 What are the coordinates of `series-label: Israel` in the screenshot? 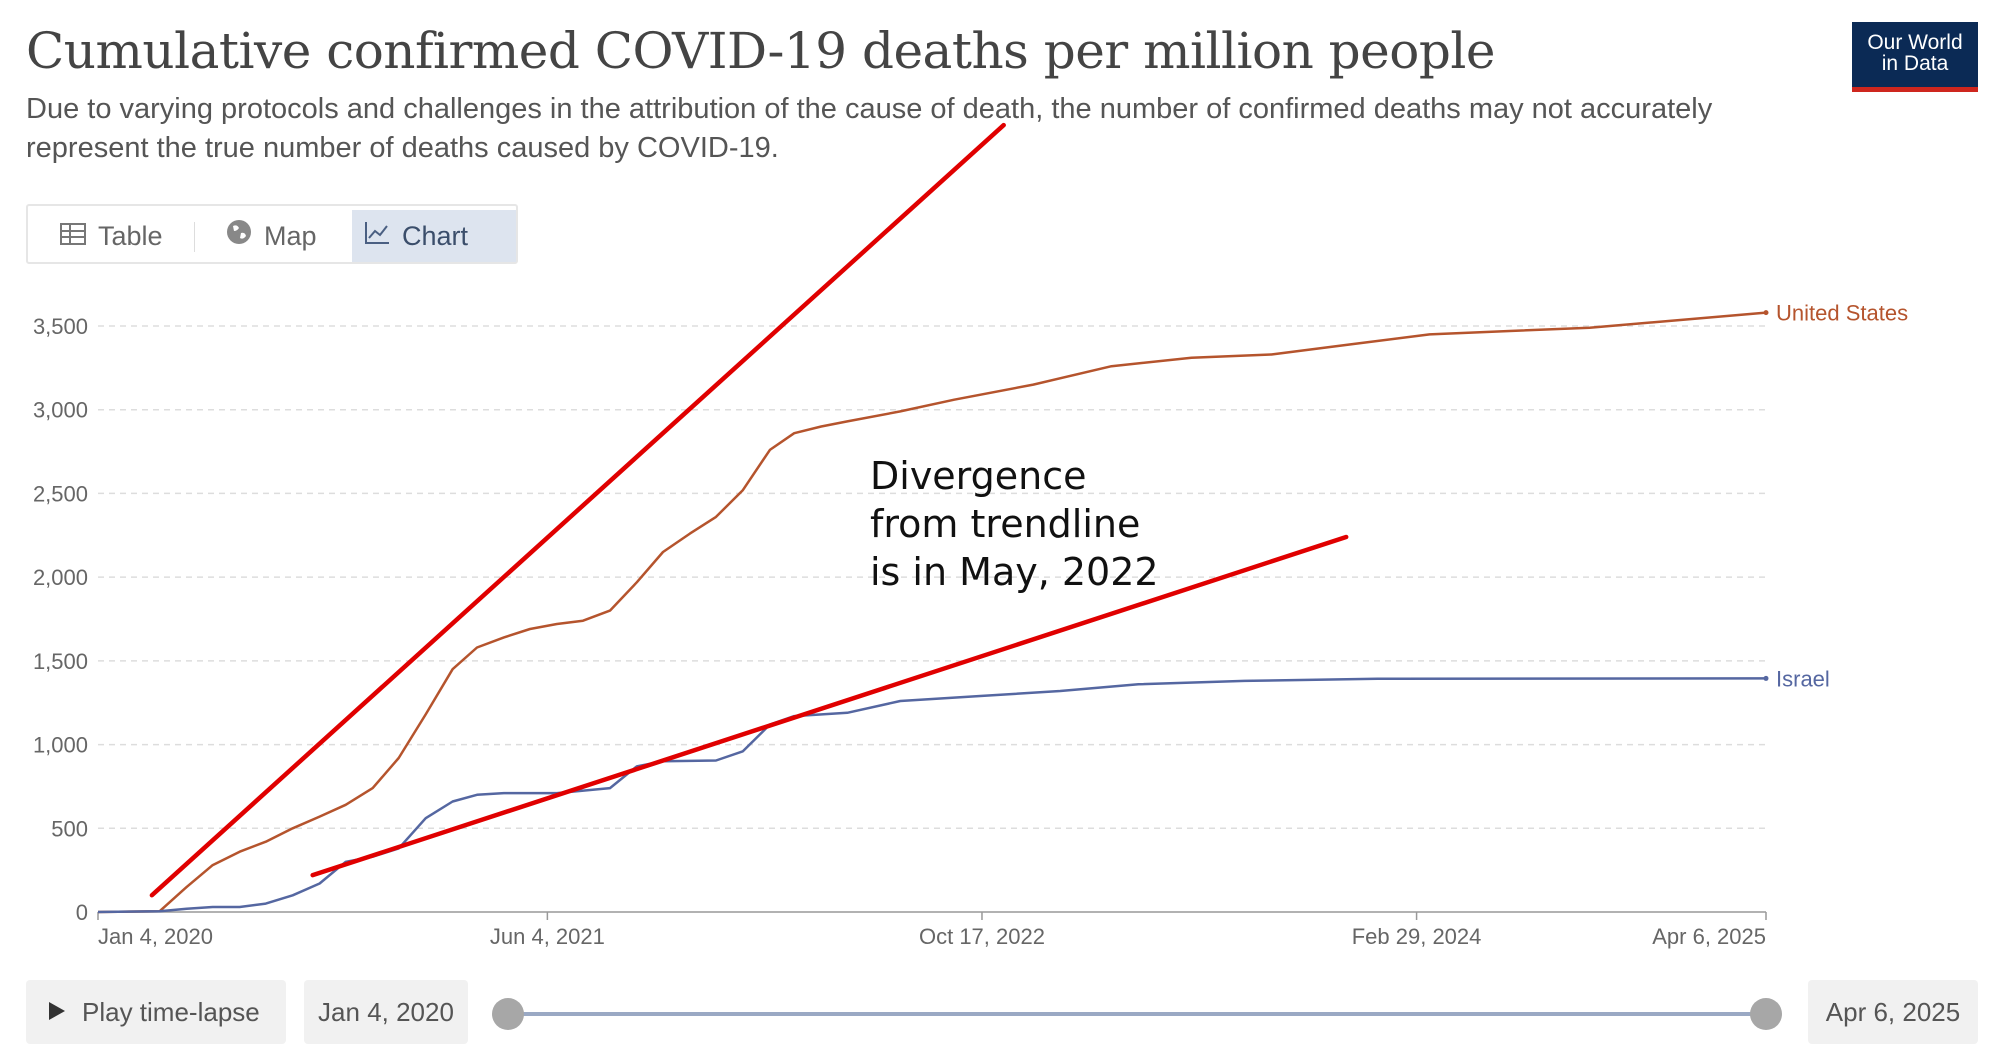 It's located at (1803, 678).